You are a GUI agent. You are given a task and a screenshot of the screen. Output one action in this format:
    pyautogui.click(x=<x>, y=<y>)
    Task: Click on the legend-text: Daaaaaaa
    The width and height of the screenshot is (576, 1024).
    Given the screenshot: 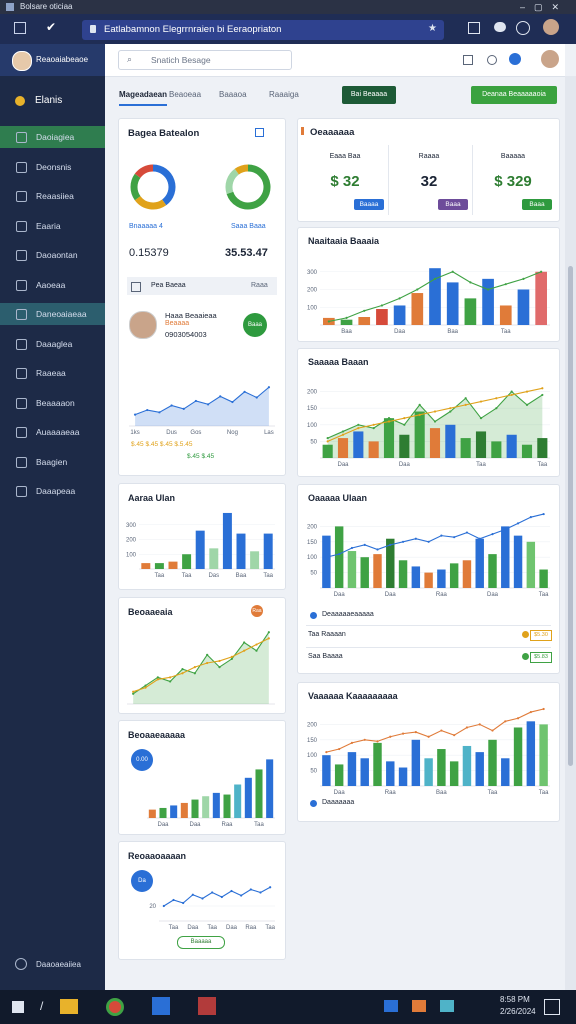 What is the action you would take?
    pyautogui.click(x=338, y=802)
    